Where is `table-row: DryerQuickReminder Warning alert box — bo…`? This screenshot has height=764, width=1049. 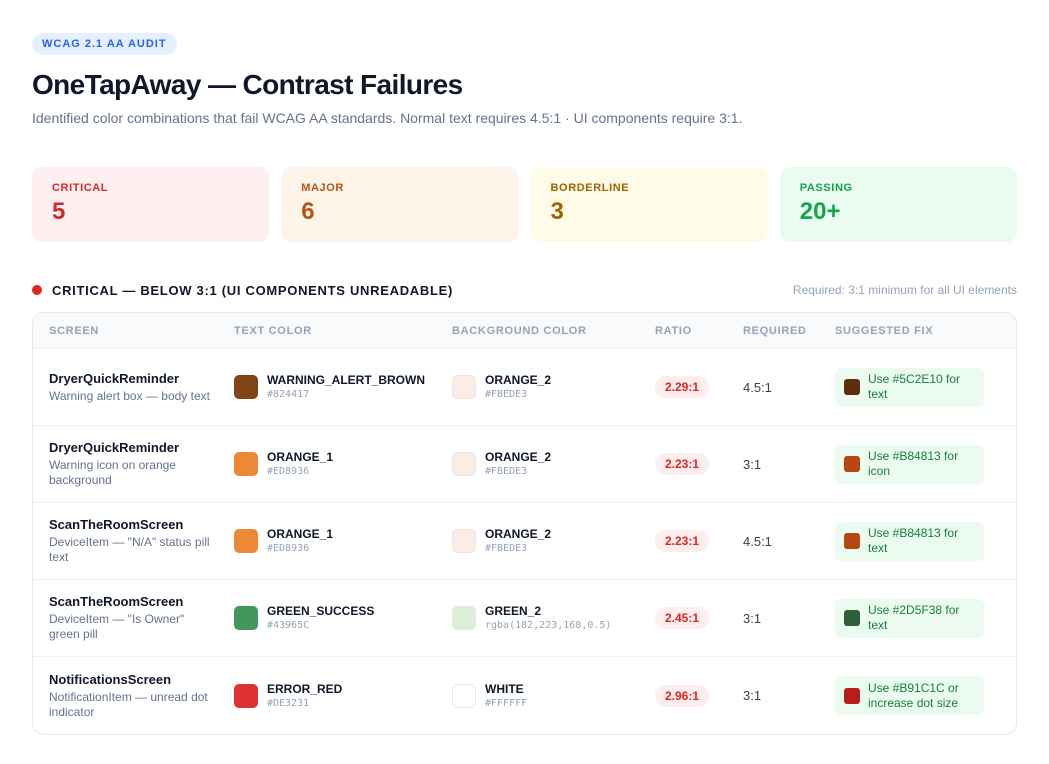
table-row: DryerQuickReminder Warning alert box — bo… is located at coordinates (524, 387).